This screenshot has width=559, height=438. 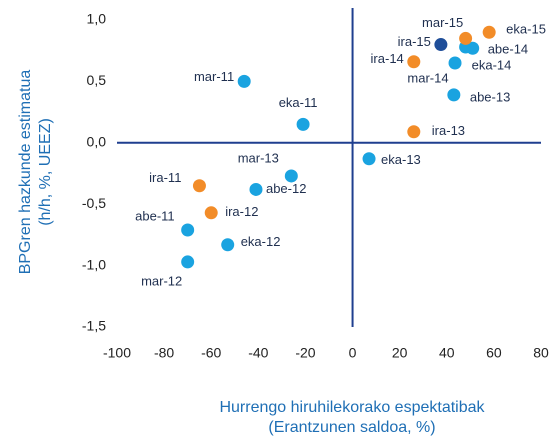 I want to click on point-label: ira-11, so click(x=165, y=177).